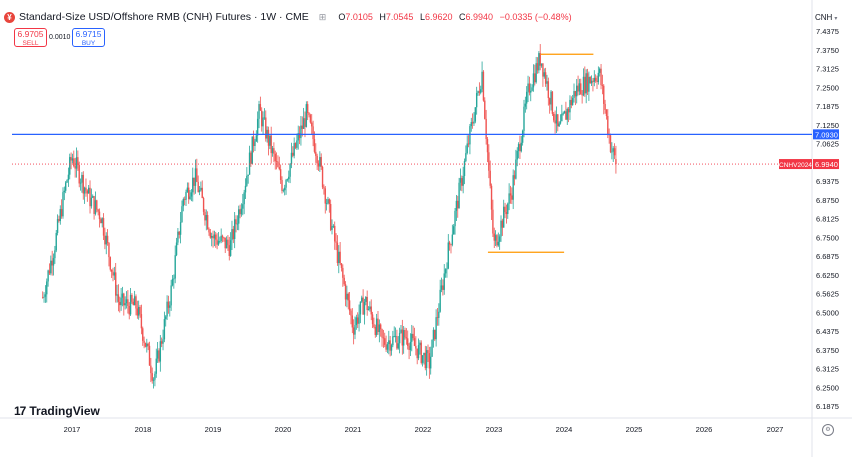 The height and width of the screenshot is (457, 852). What do you see at coordinates (213, 429) in the screenshot?
I see `x-tick-label: 2019` at bounding box center [213, 429].